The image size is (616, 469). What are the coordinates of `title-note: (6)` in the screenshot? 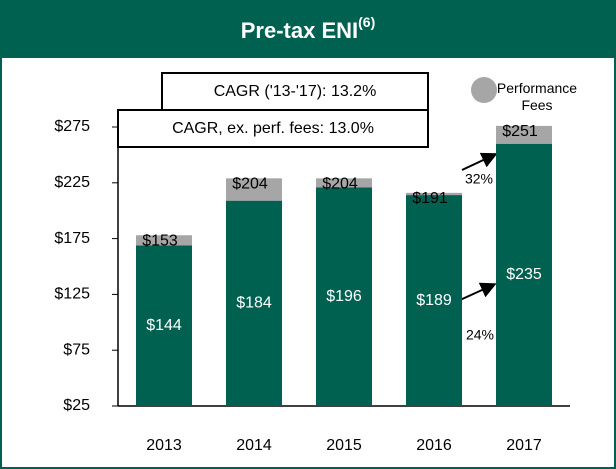 It's located at (366, 22).